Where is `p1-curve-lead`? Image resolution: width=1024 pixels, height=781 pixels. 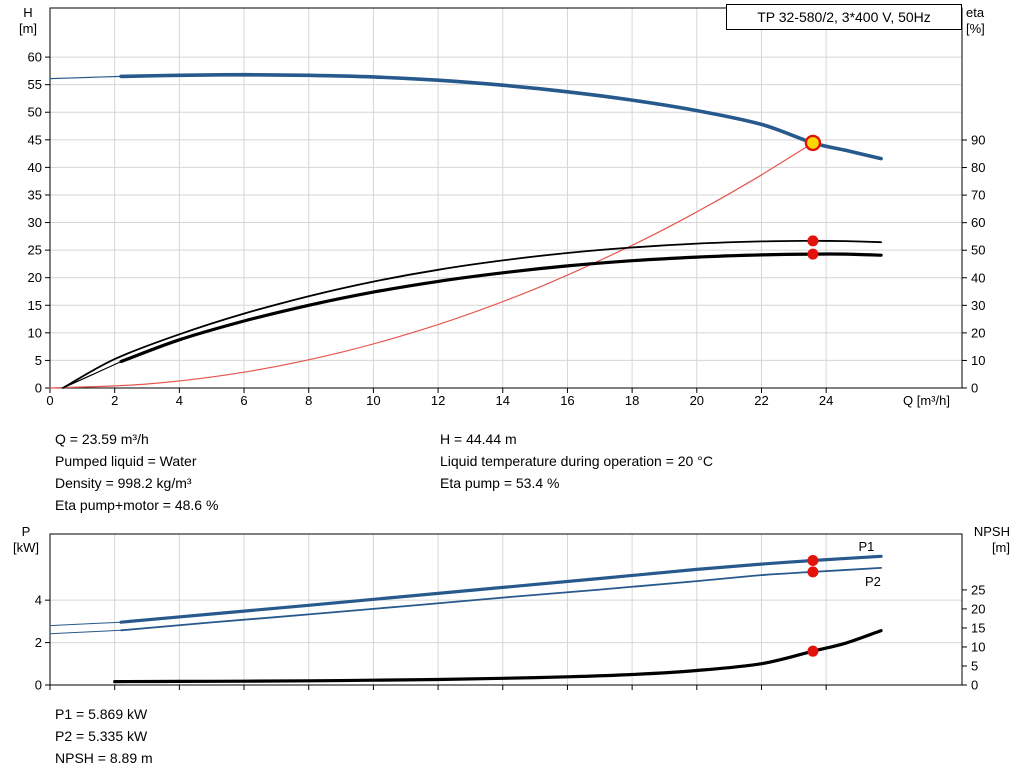
p1-curve-lead is located at coordinates (85, 624).